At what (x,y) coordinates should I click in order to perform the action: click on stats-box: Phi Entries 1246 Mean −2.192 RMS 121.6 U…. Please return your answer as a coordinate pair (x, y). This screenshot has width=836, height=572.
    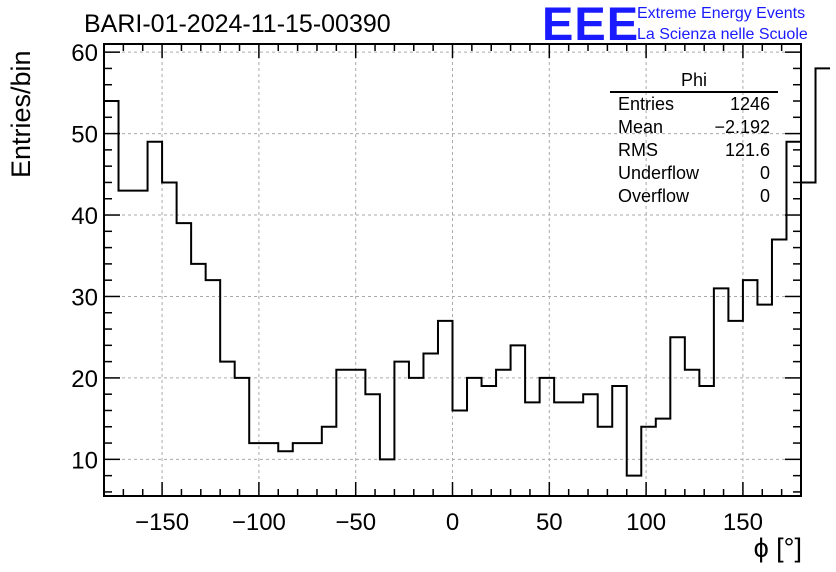
    Looking at the image, I should click on (694, 139).